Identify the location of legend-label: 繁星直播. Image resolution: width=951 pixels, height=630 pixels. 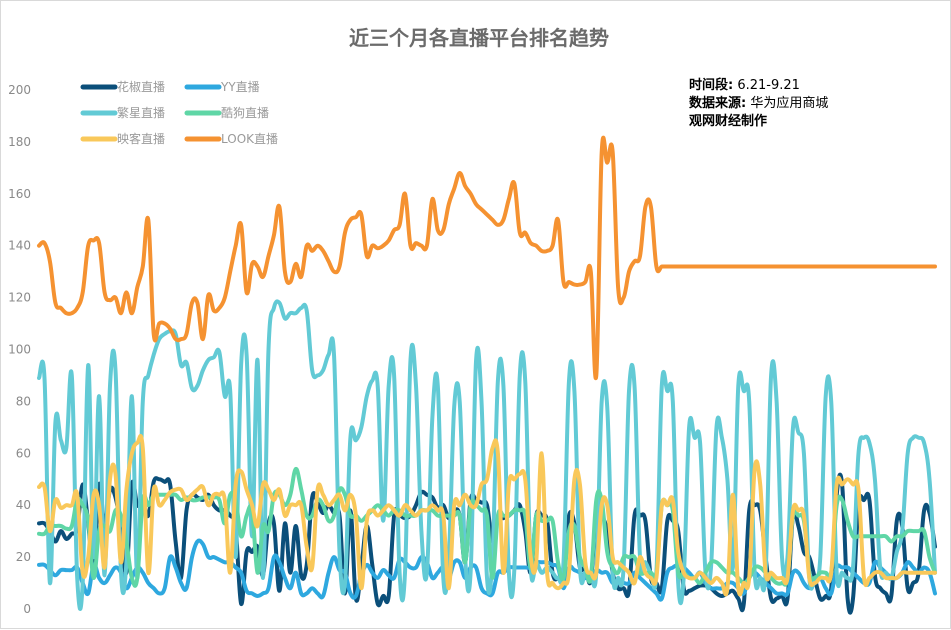
(141, 112).